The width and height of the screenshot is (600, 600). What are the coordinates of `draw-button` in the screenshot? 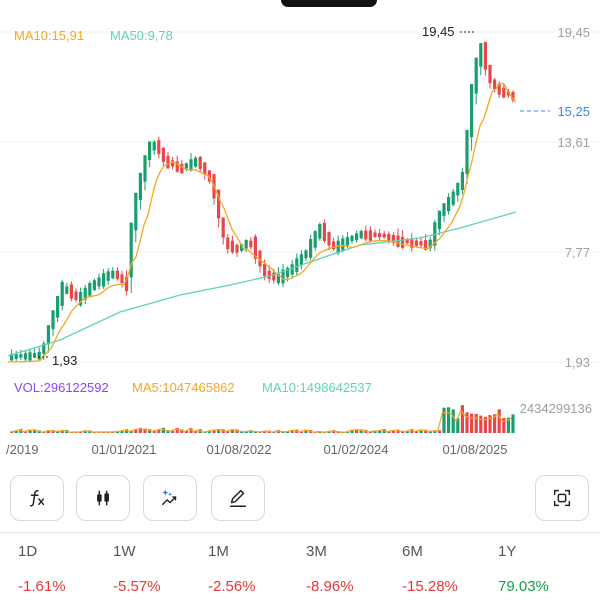 It's located at (238, 498).